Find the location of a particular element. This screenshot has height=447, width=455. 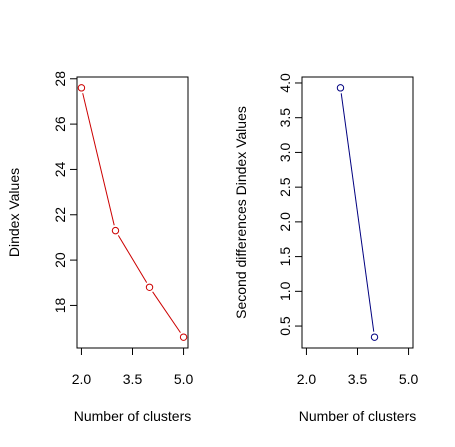

y-tick-label: 20 is located at coordinates (60, 260).